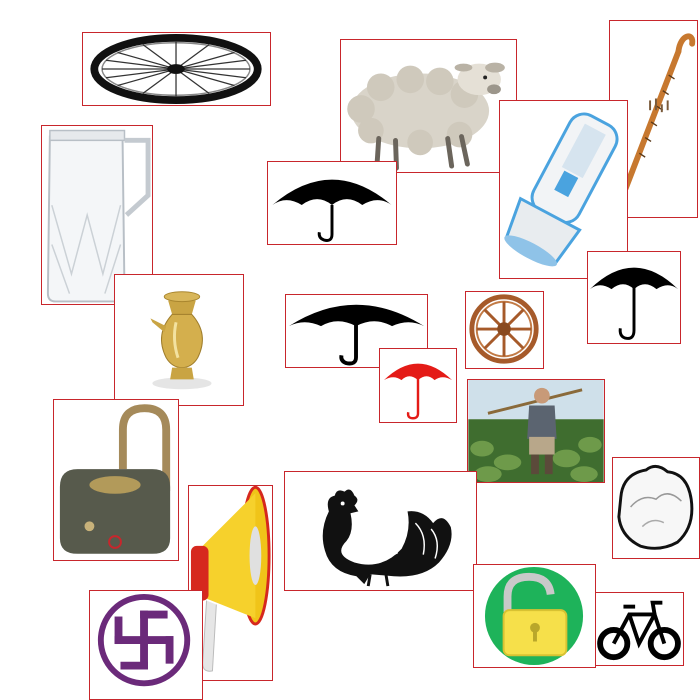 This screenshot has width=700, height=700. What do you see at coordinates (146, 645) in the screenshot?
I see `swastika-icon` at bounding box center [146, 645].